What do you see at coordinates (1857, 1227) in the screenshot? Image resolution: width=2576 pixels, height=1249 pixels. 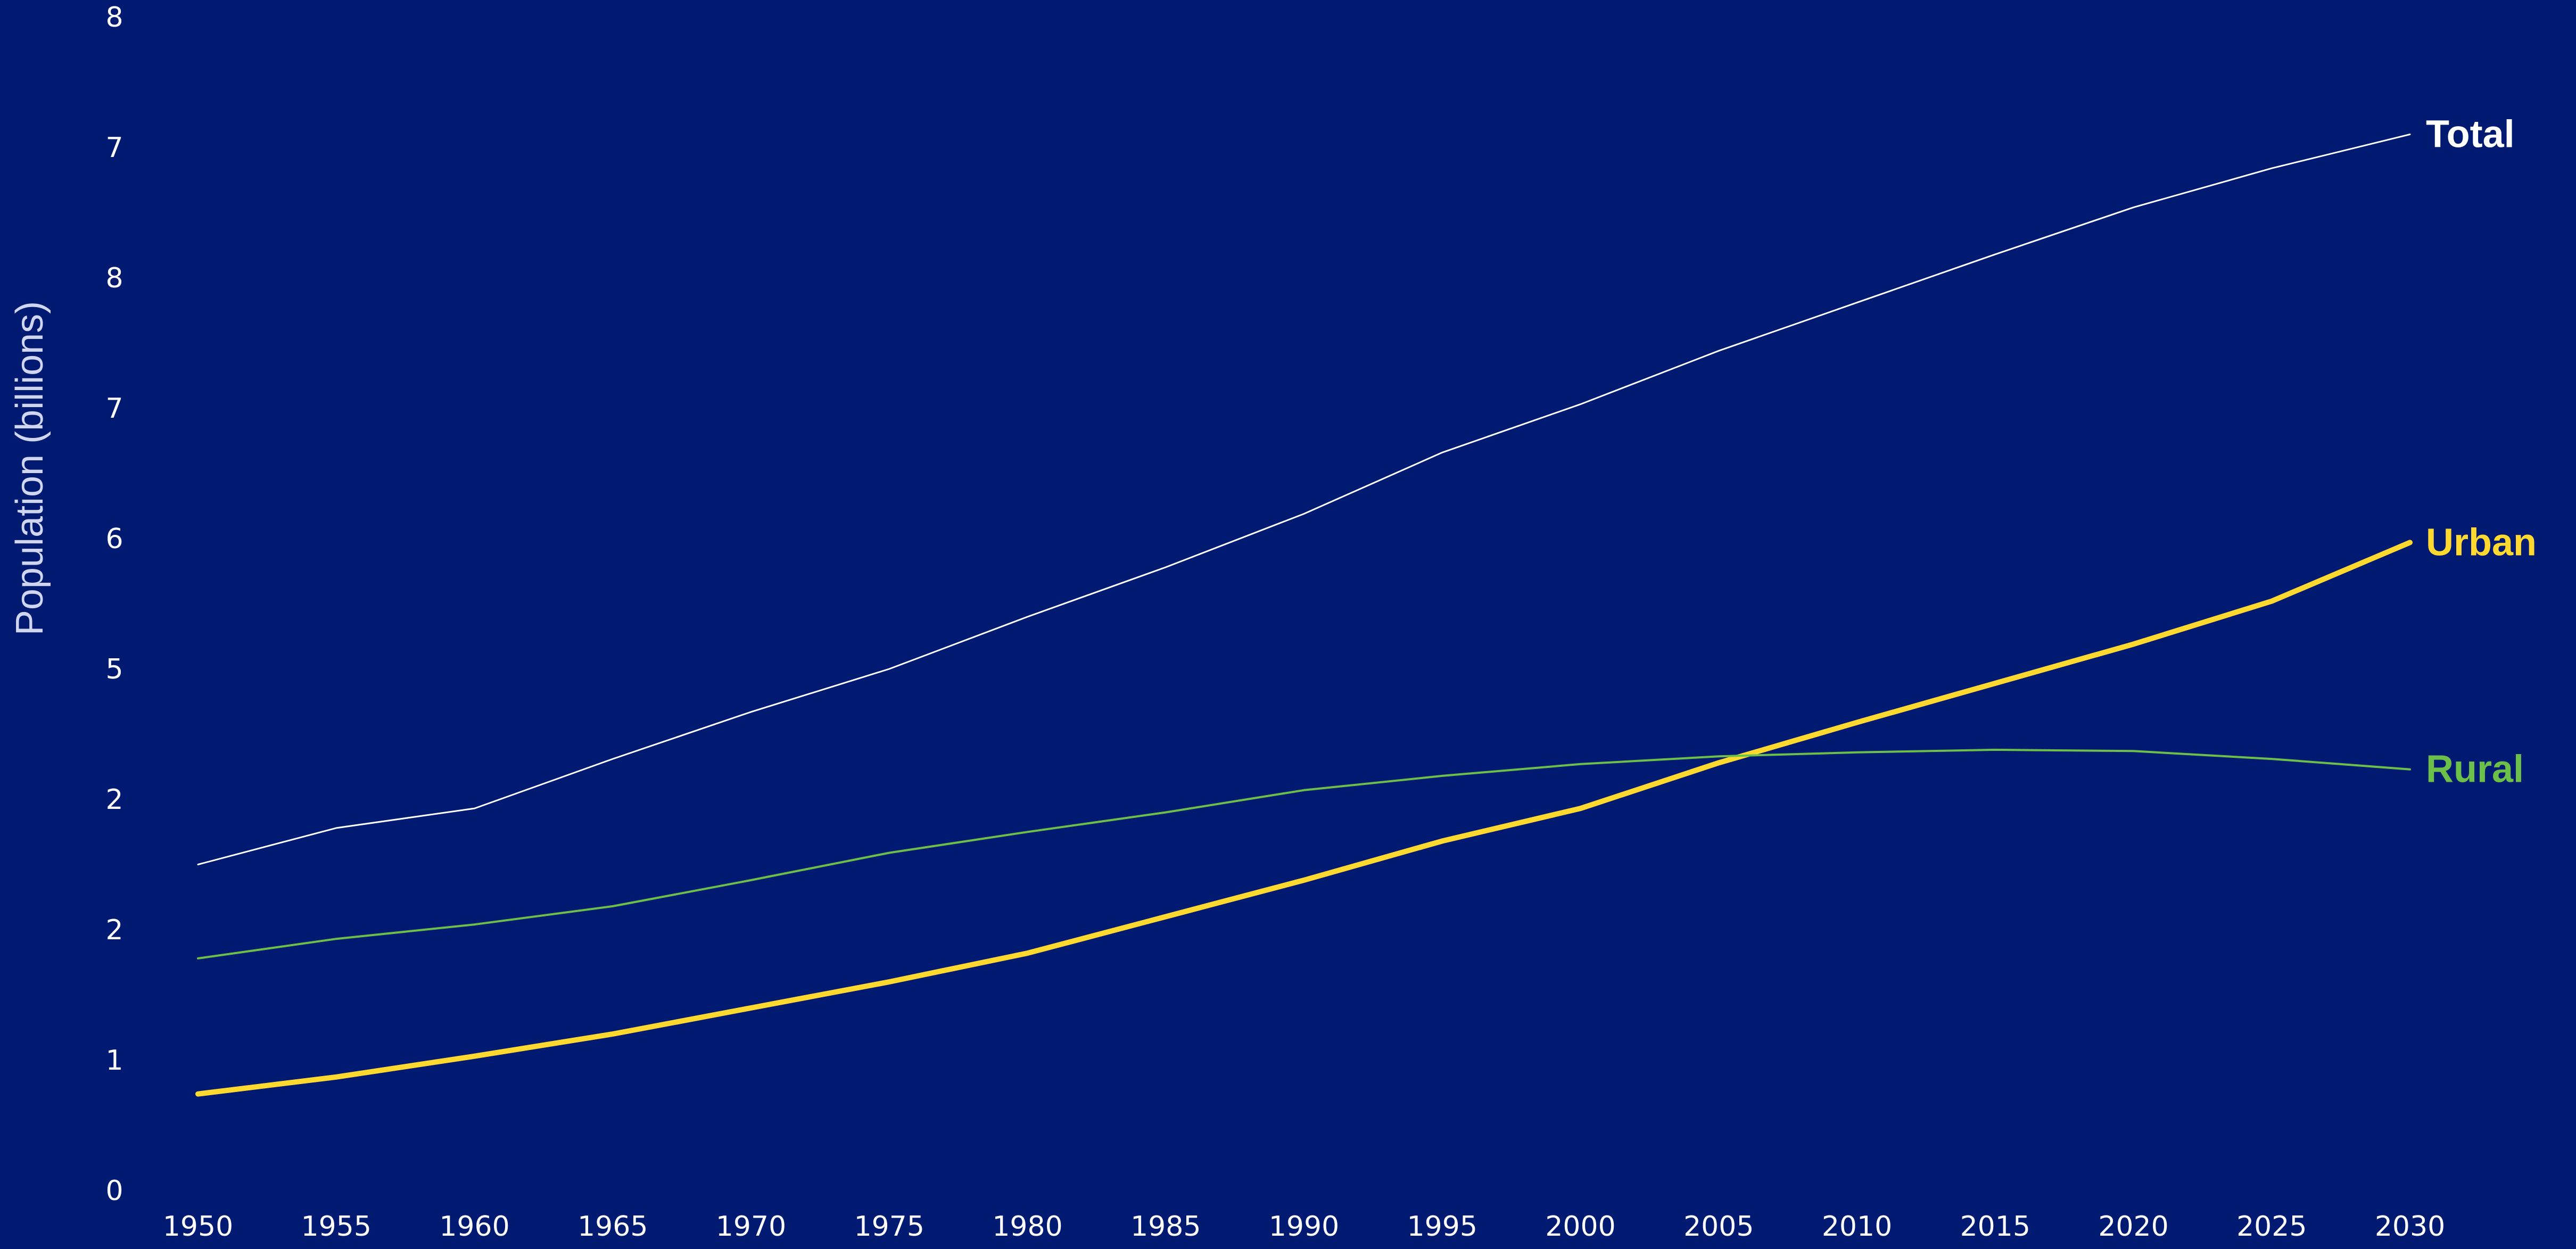 I see `x-tick-label: 2010` at bounding box center [1857, 1227].